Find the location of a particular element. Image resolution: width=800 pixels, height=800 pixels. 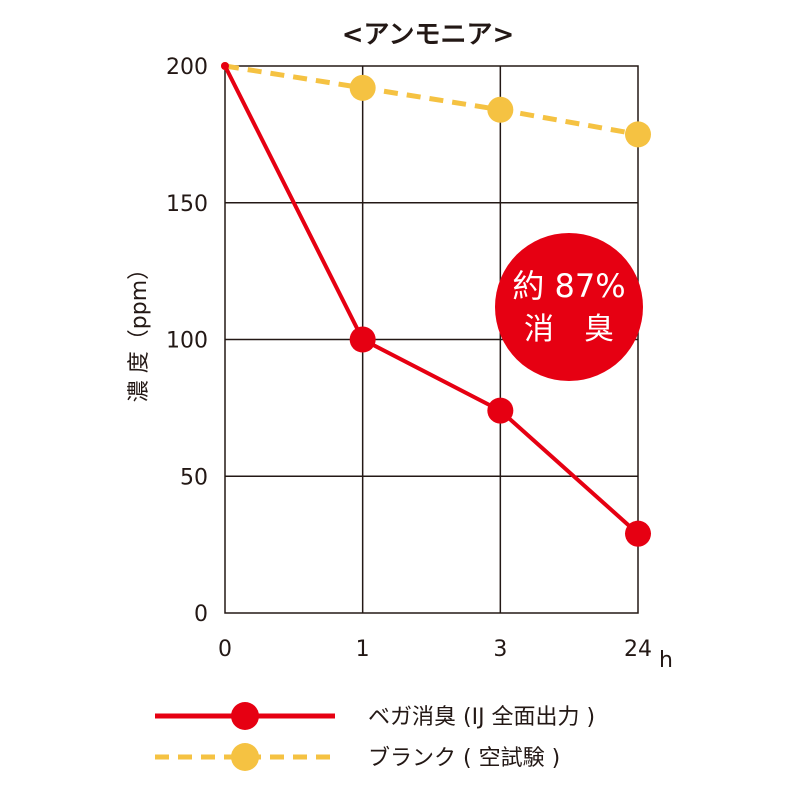

legend-label-vega: ベガ消臭 (IJ 全面出力 ) is located at coordinates (481, 717).